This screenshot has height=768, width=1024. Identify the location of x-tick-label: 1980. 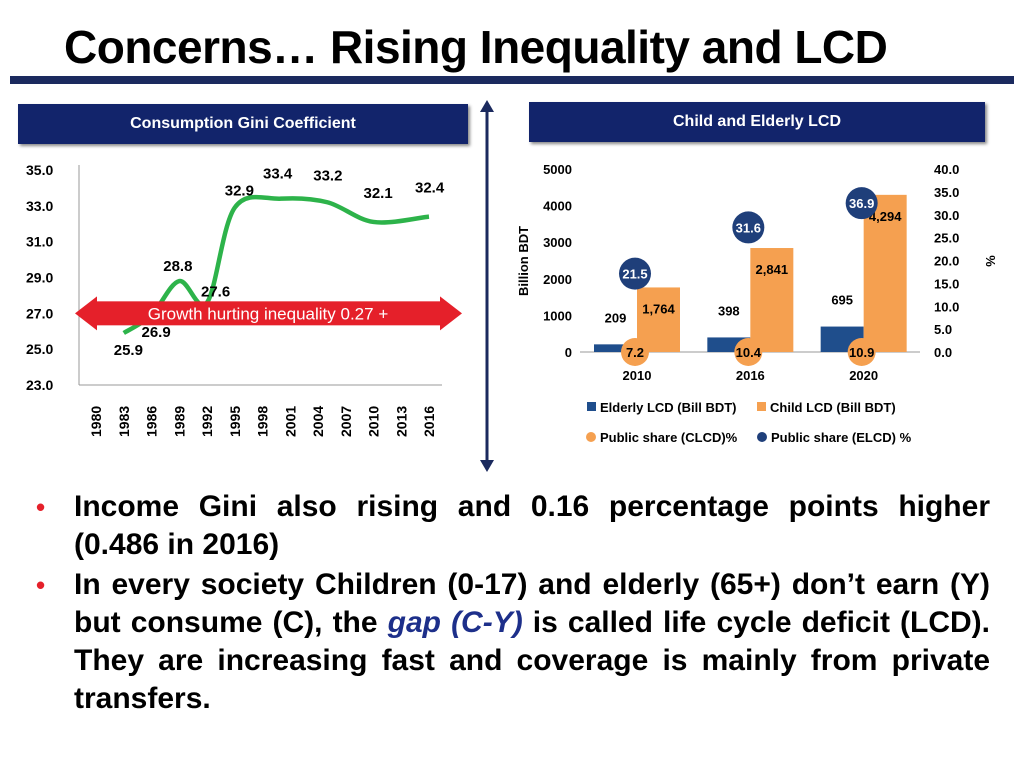
(96, 421).